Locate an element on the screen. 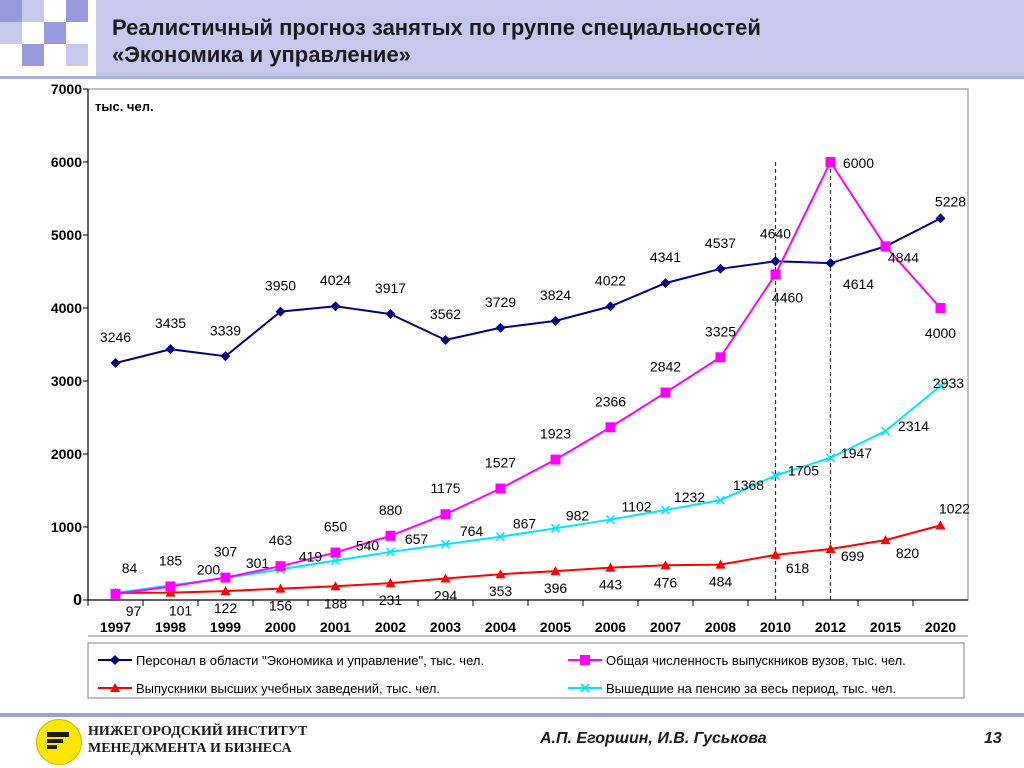 This screenshot has width=1024, height=768. logo-mark-icon is located at coordinates (58, 740).